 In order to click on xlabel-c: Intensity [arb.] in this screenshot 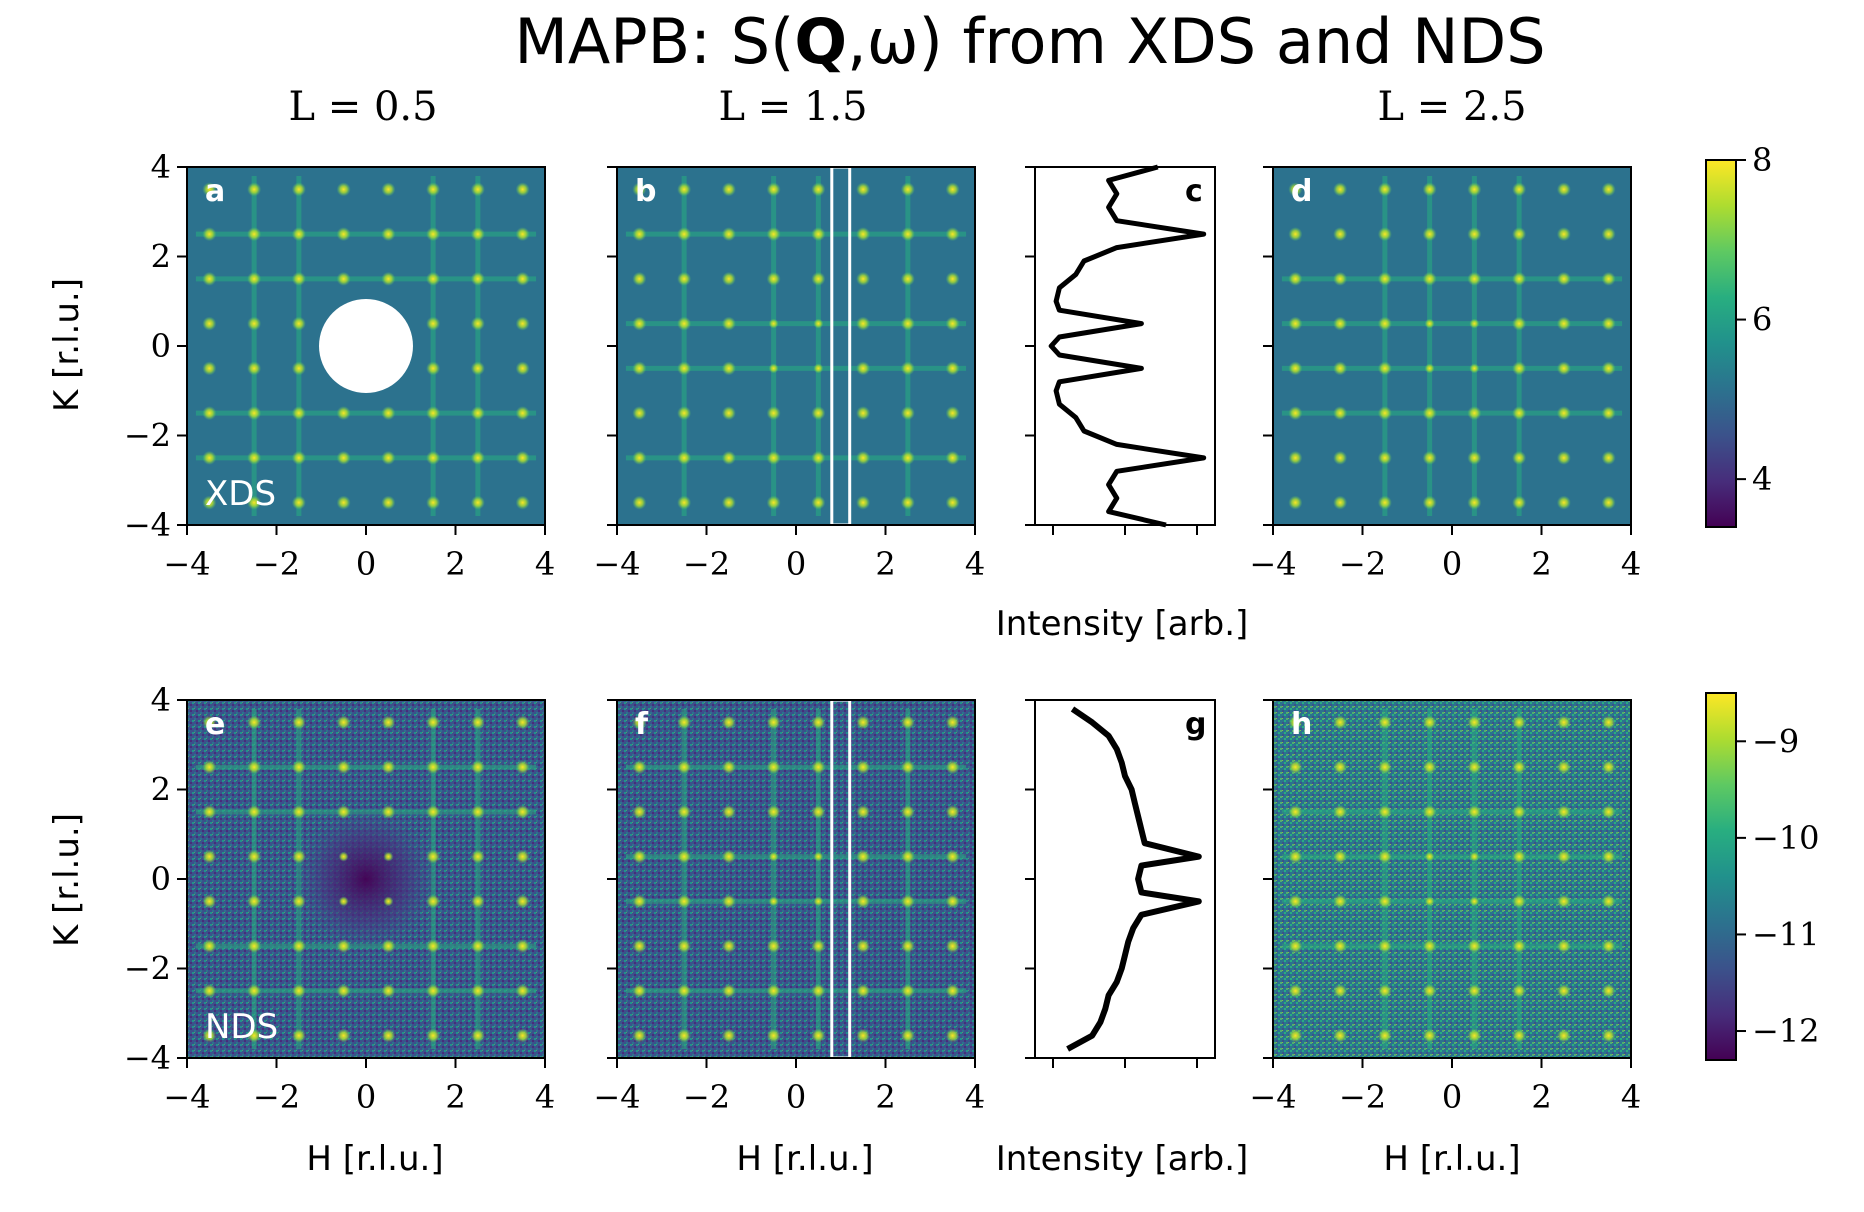, I will do `click(1122, 624)`.